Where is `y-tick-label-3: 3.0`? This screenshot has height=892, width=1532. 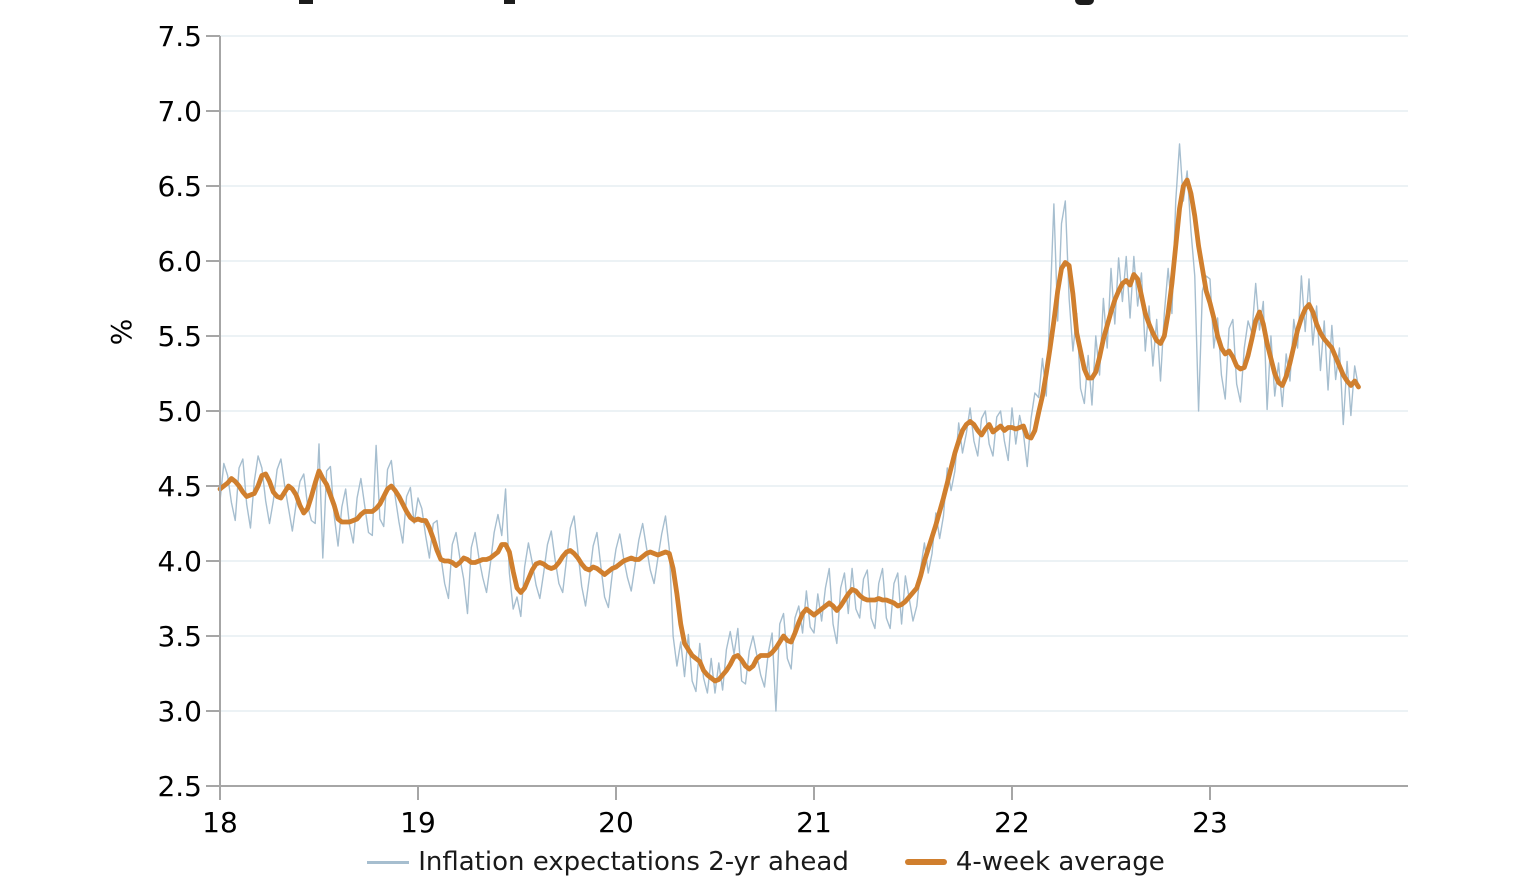
y-tick-label-3: 3.0 is located at coordinates (179, 711).